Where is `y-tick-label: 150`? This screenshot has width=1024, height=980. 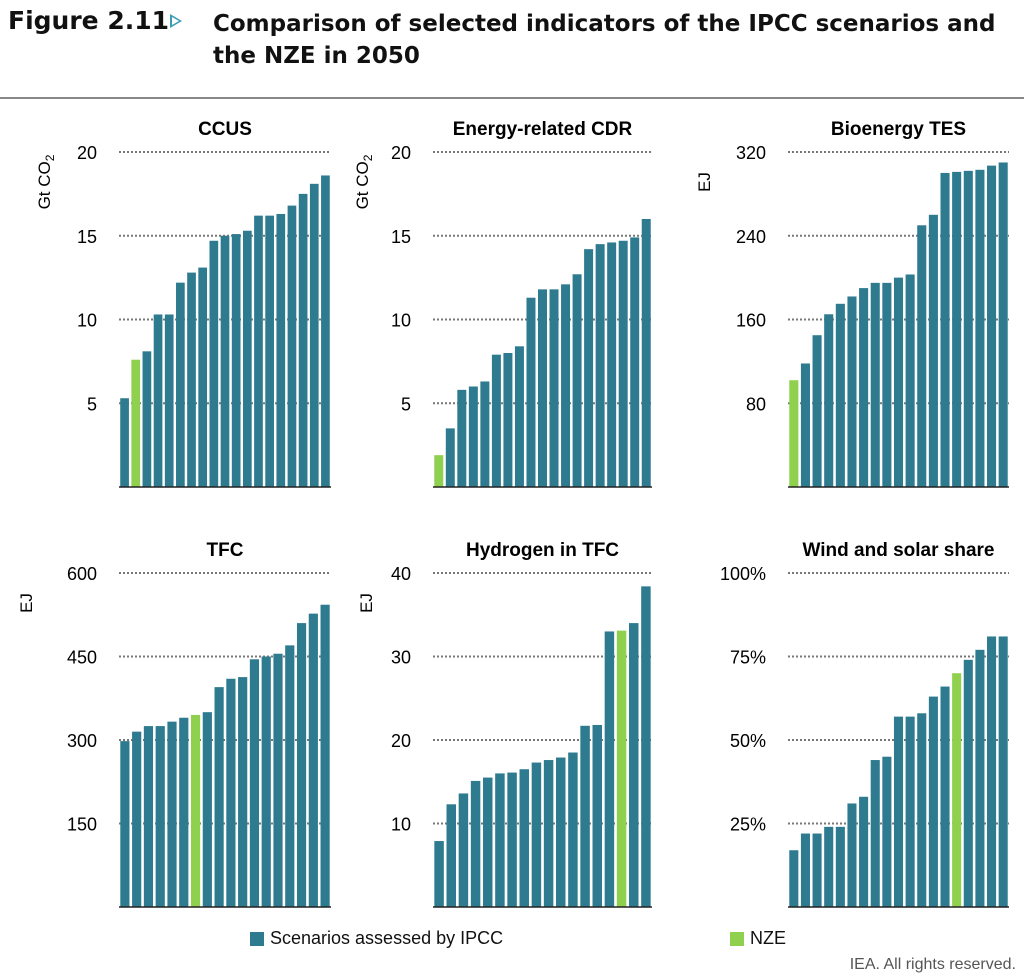 y-tick-label: 150 is located at coordinates (82, 825).